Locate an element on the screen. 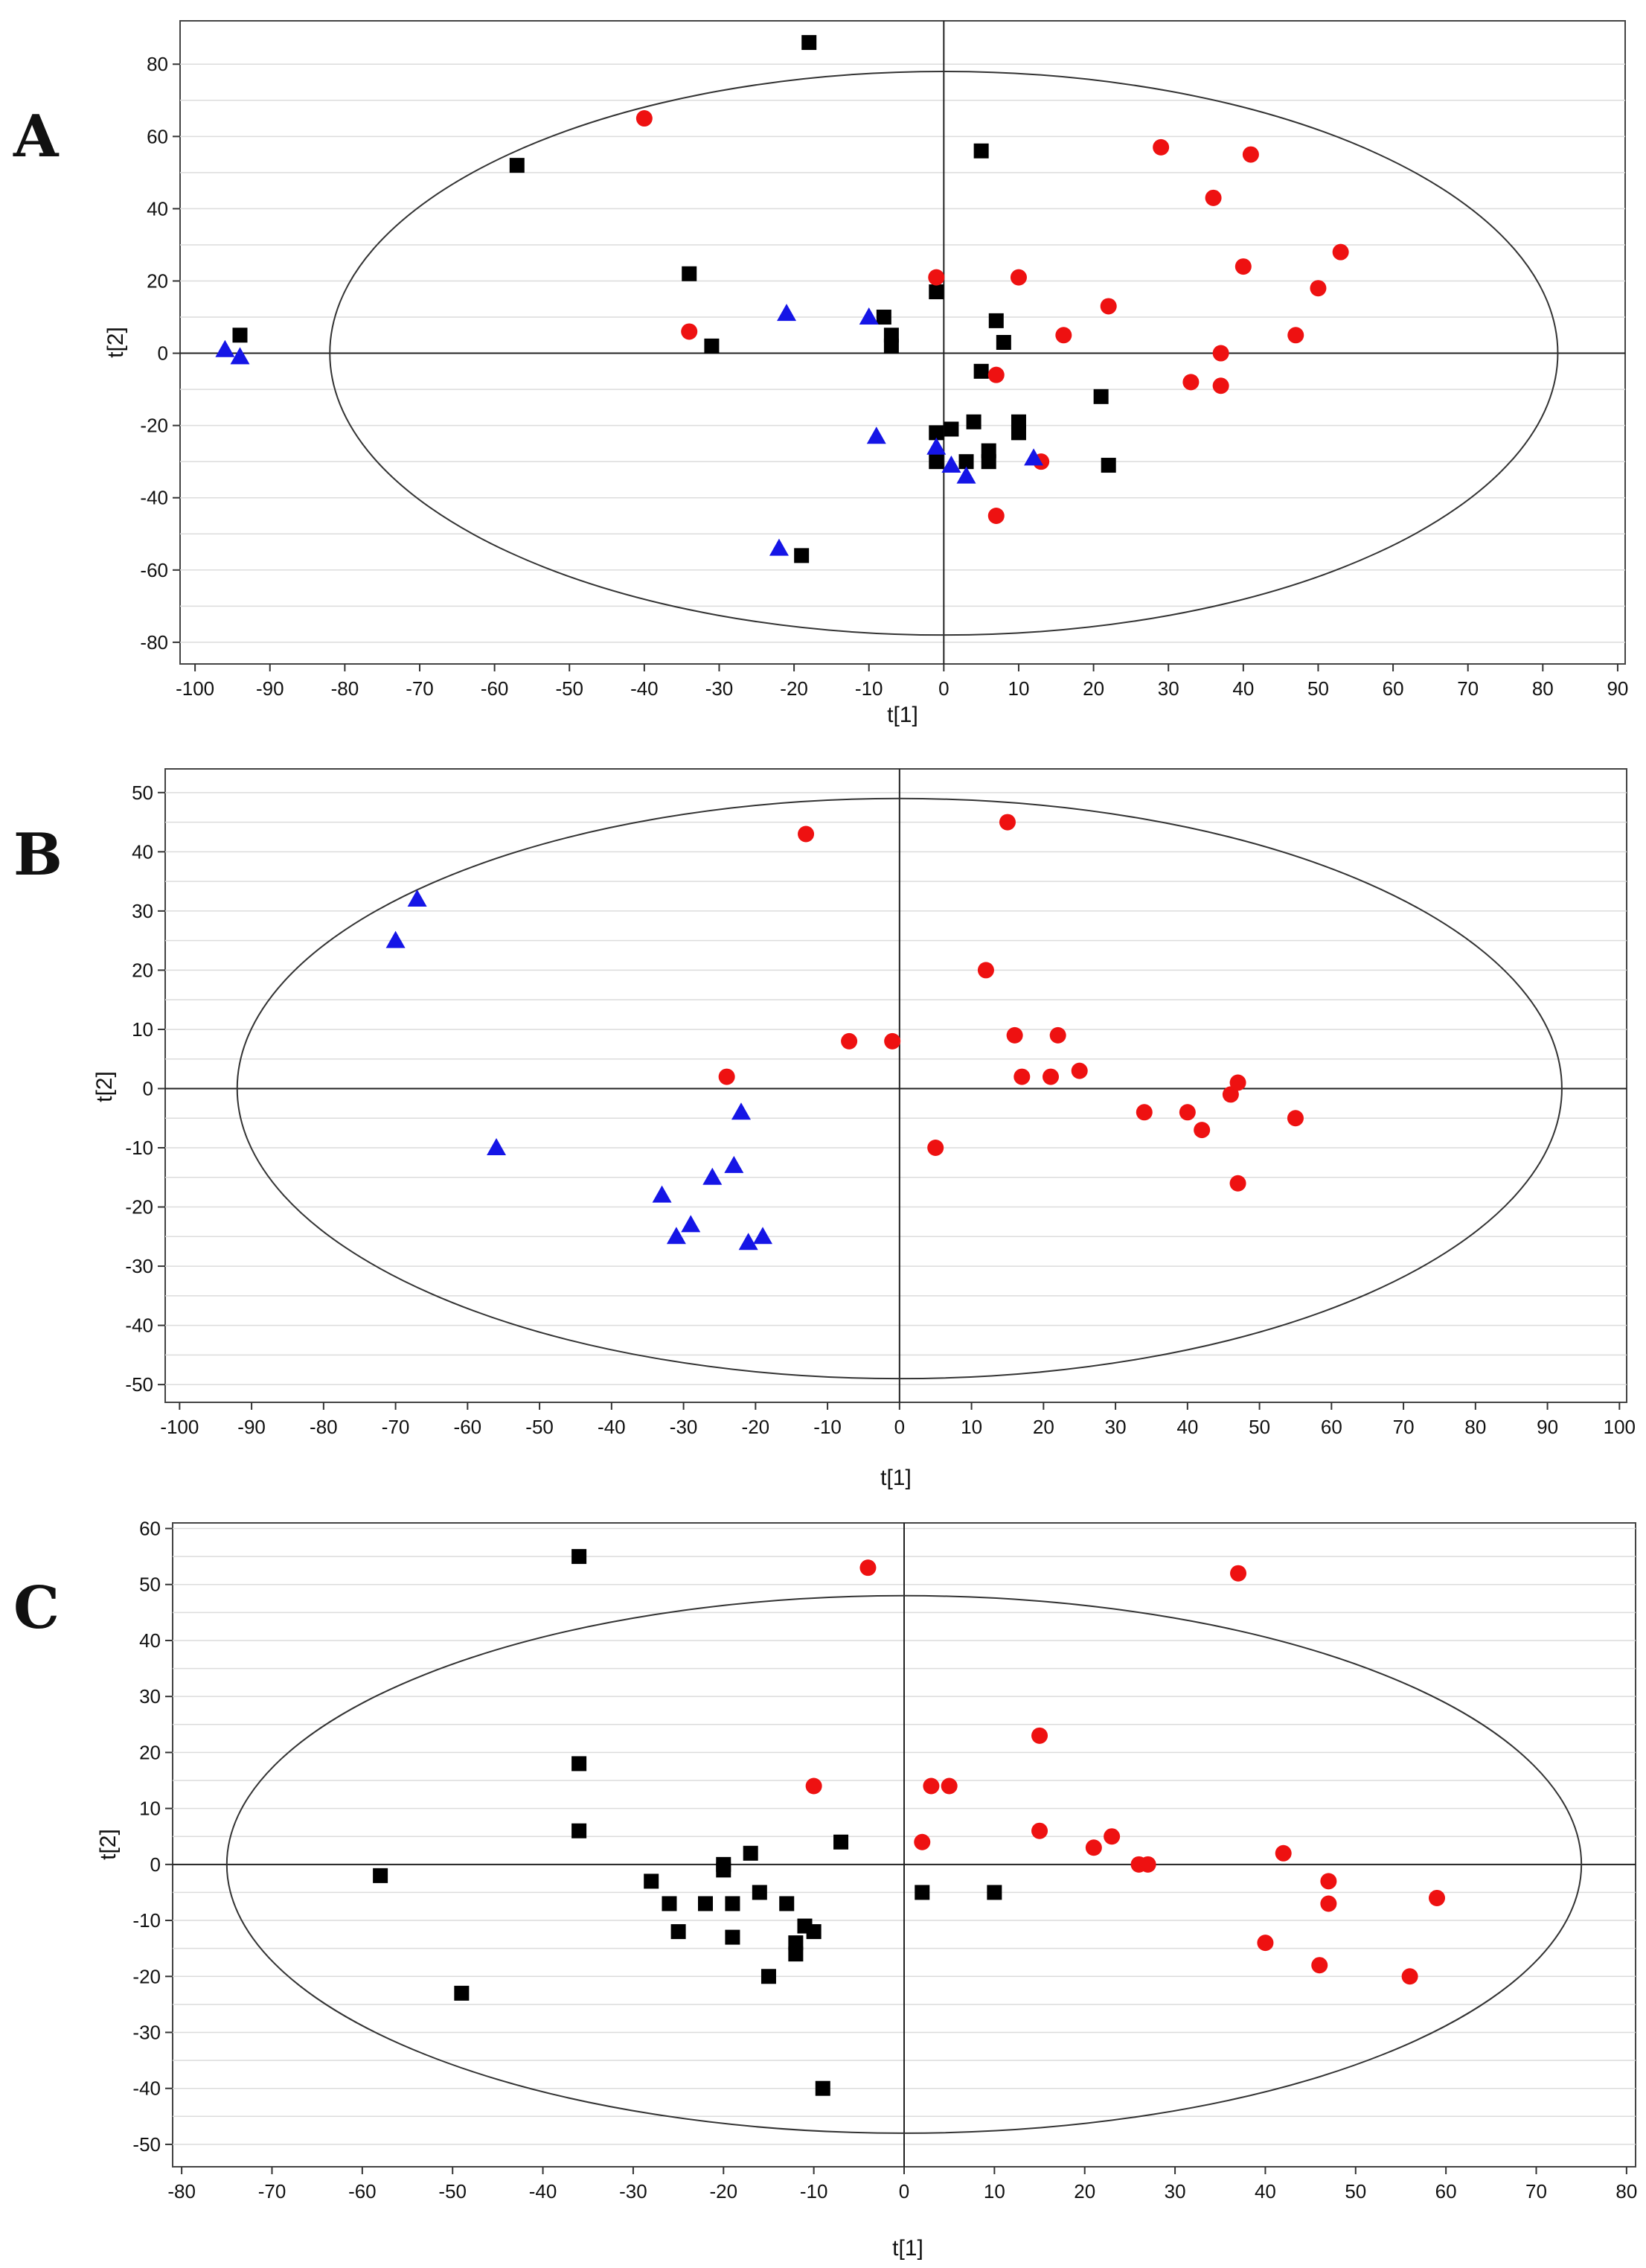 This screenshot has height=2268, width=1646. panel-c-x-tick-label: 30 is located at coordinates (1175, 2191).